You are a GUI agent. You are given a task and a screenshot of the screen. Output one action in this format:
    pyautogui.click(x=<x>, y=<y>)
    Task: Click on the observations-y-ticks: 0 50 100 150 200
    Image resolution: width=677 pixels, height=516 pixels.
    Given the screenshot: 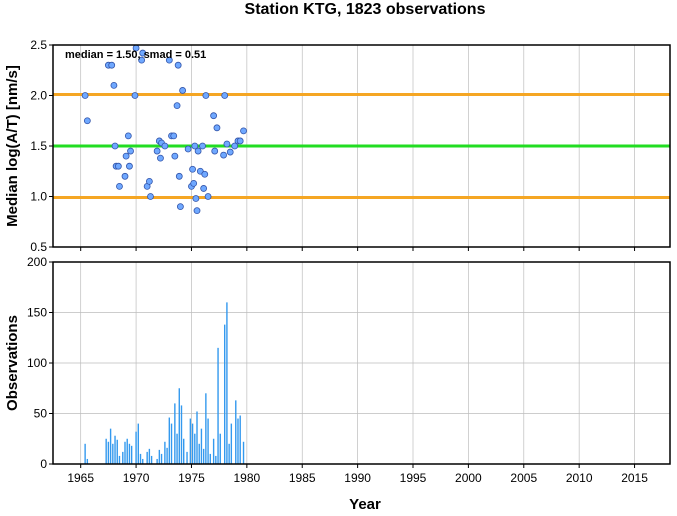 What is the action you would take?
    pyautogui.click(x=40, y=363)
    